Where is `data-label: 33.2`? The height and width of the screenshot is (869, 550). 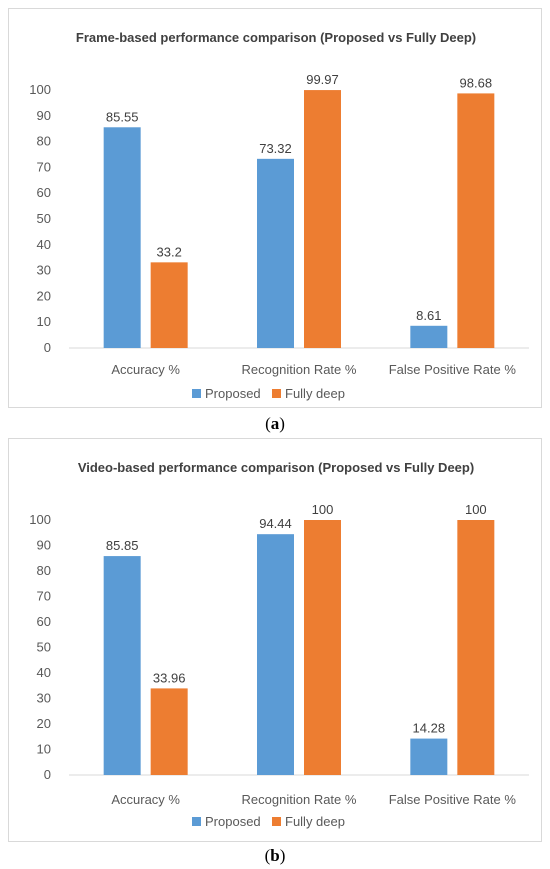 data-label: 33.2 is located at coordinates (169, 251).